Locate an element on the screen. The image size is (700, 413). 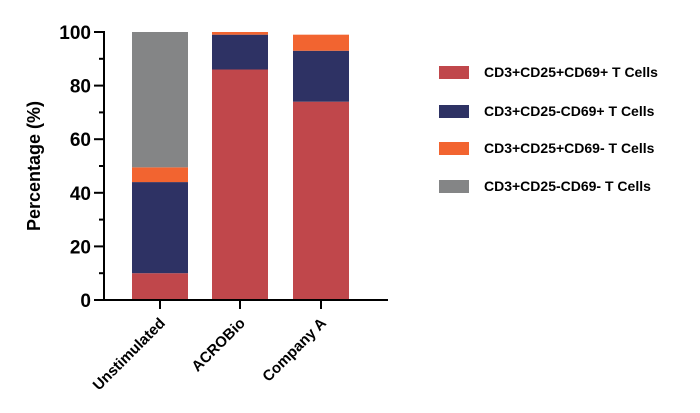
y-tick-label: 20 is located at coordinates (80, 247).